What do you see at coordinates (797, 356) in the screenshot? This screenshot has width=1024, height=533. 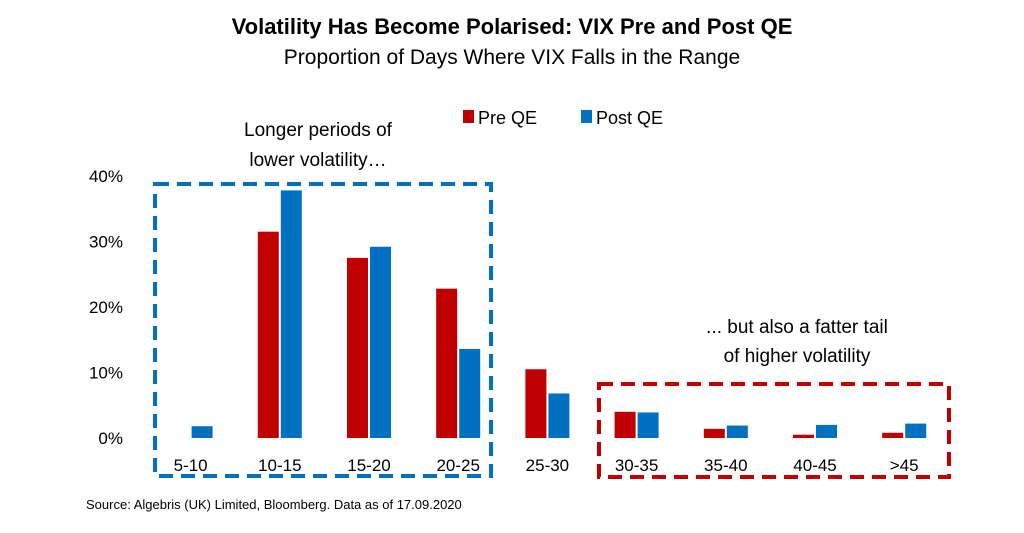 I see `annotation-right-line2: of higher volatility` at bounding box center [797, 356].